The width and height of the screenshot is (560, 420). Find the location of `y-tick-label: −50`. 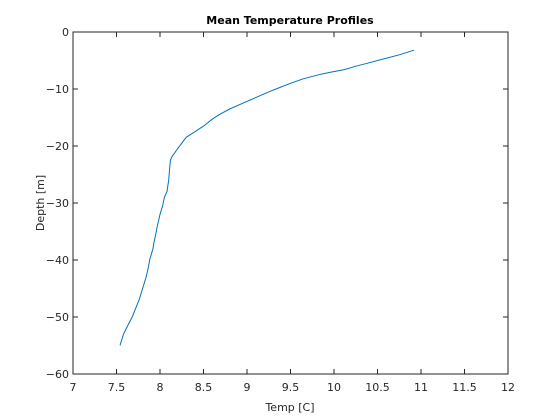

y-tick-label: −50 is located at coordinates (57, 317).